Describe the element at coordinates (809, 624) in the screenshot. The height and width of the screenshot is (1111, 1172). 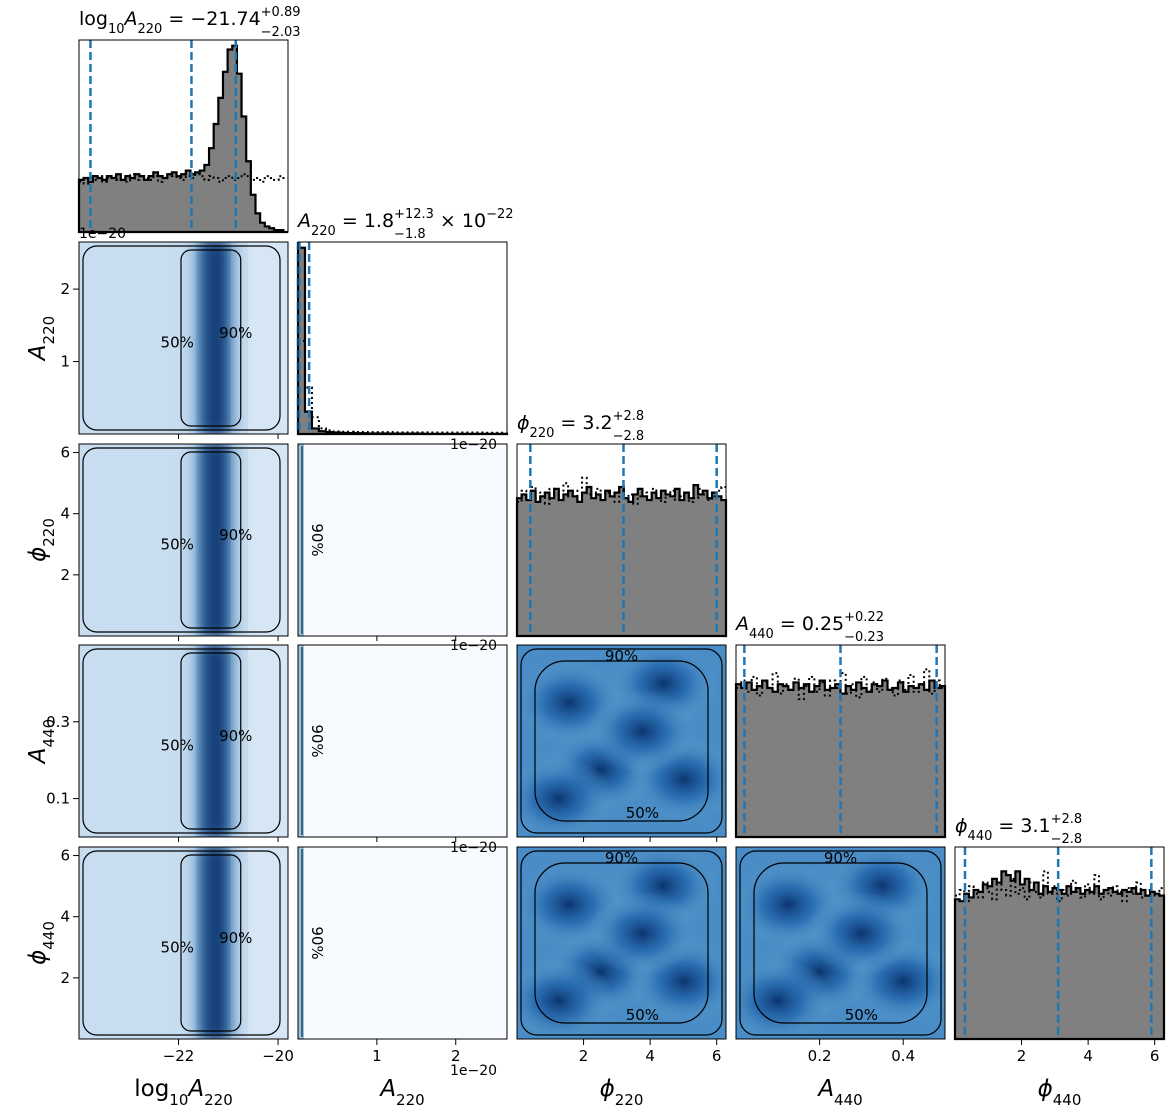
I see `title-value: = 0.25` at that location.